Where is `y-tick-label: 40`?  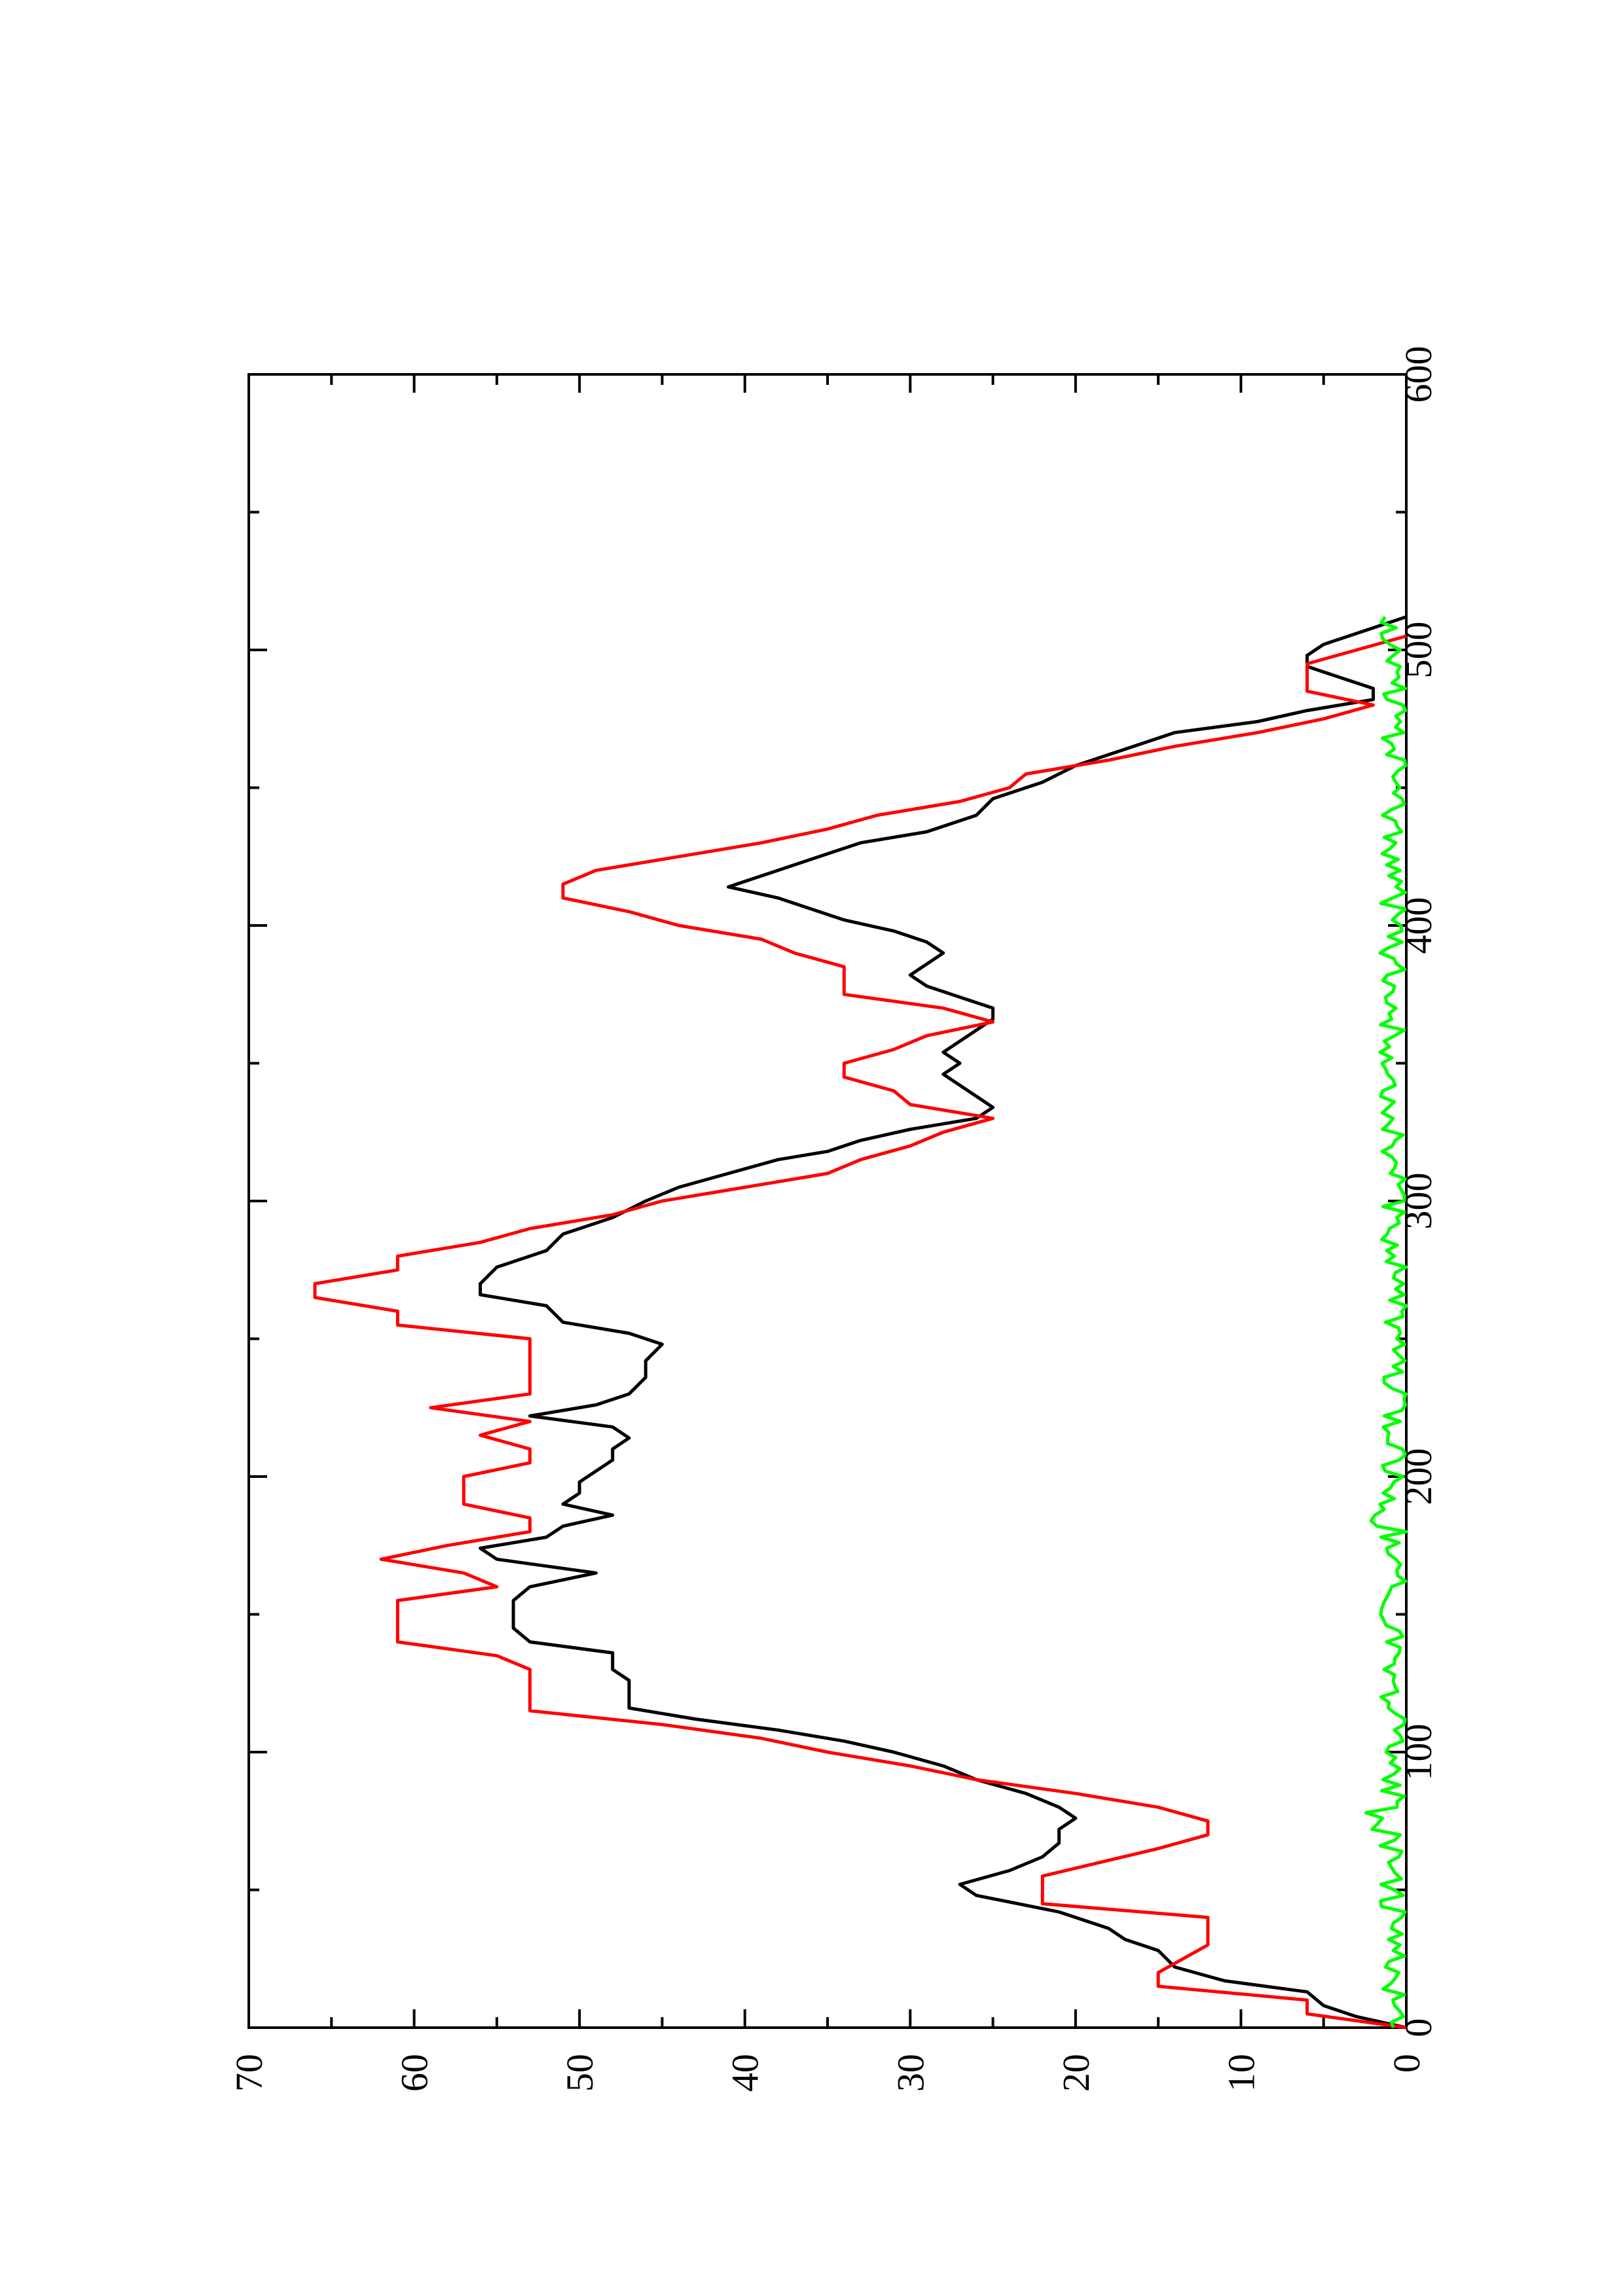 y-tick-label: 40 is located at coordinates (745, 2073).